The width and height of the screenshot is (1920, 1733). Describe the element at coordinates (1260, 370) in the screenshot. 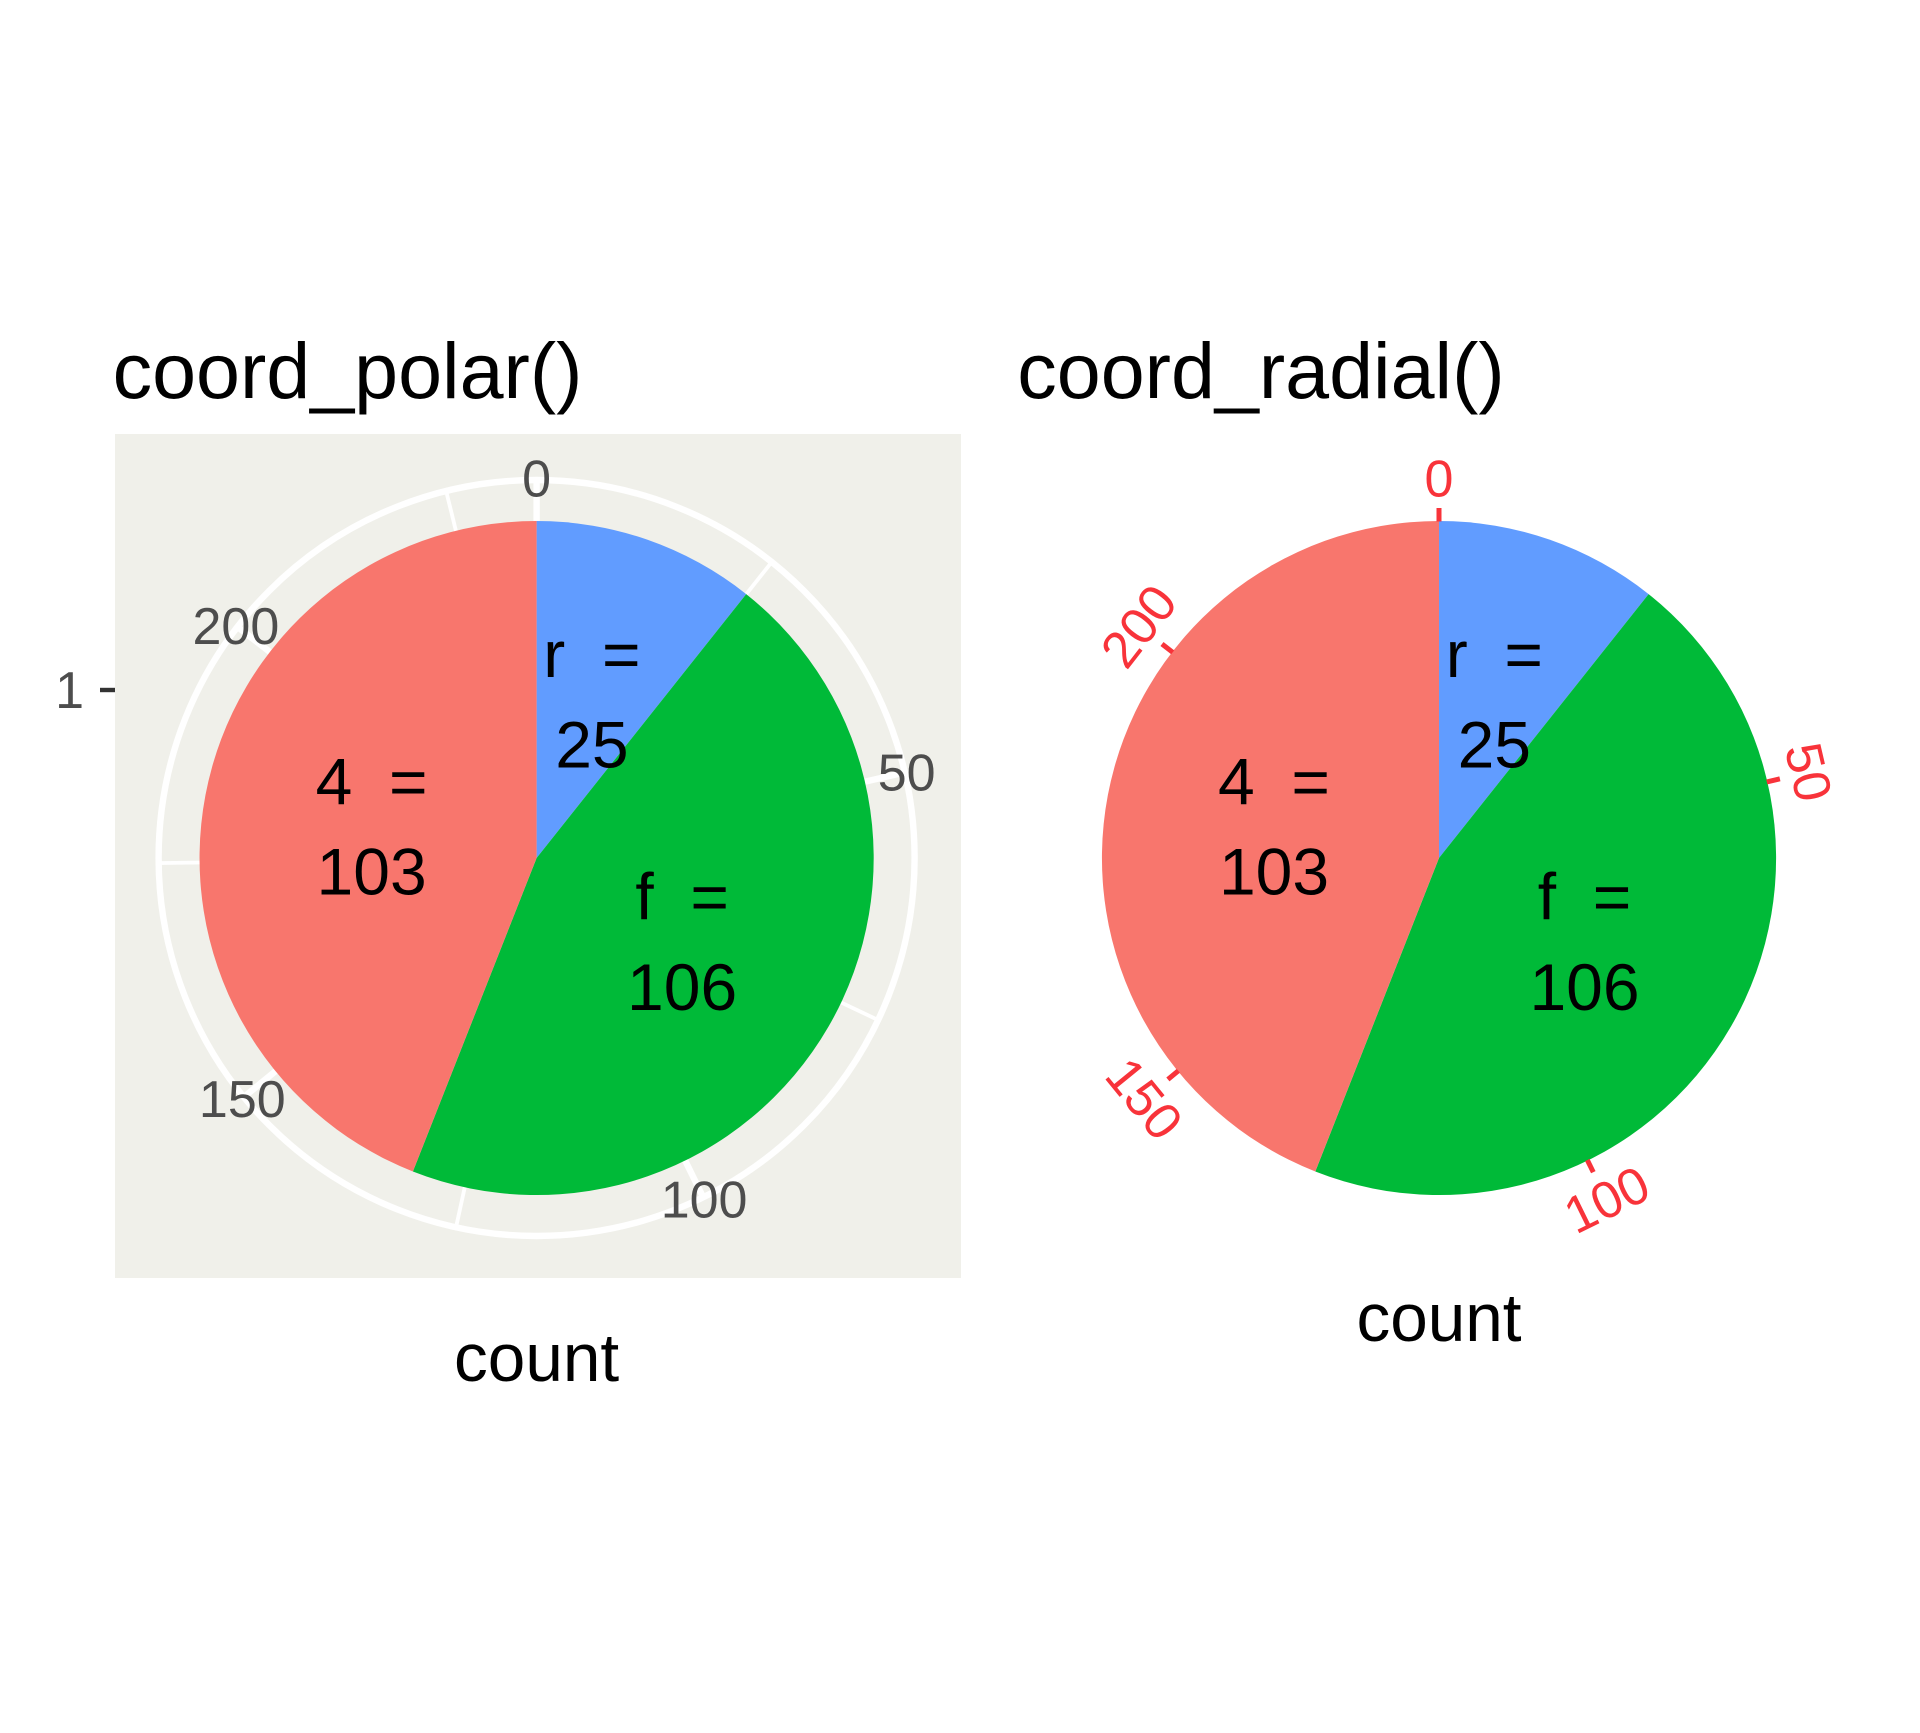

I see `svg-text: coord_radial()` at that location.